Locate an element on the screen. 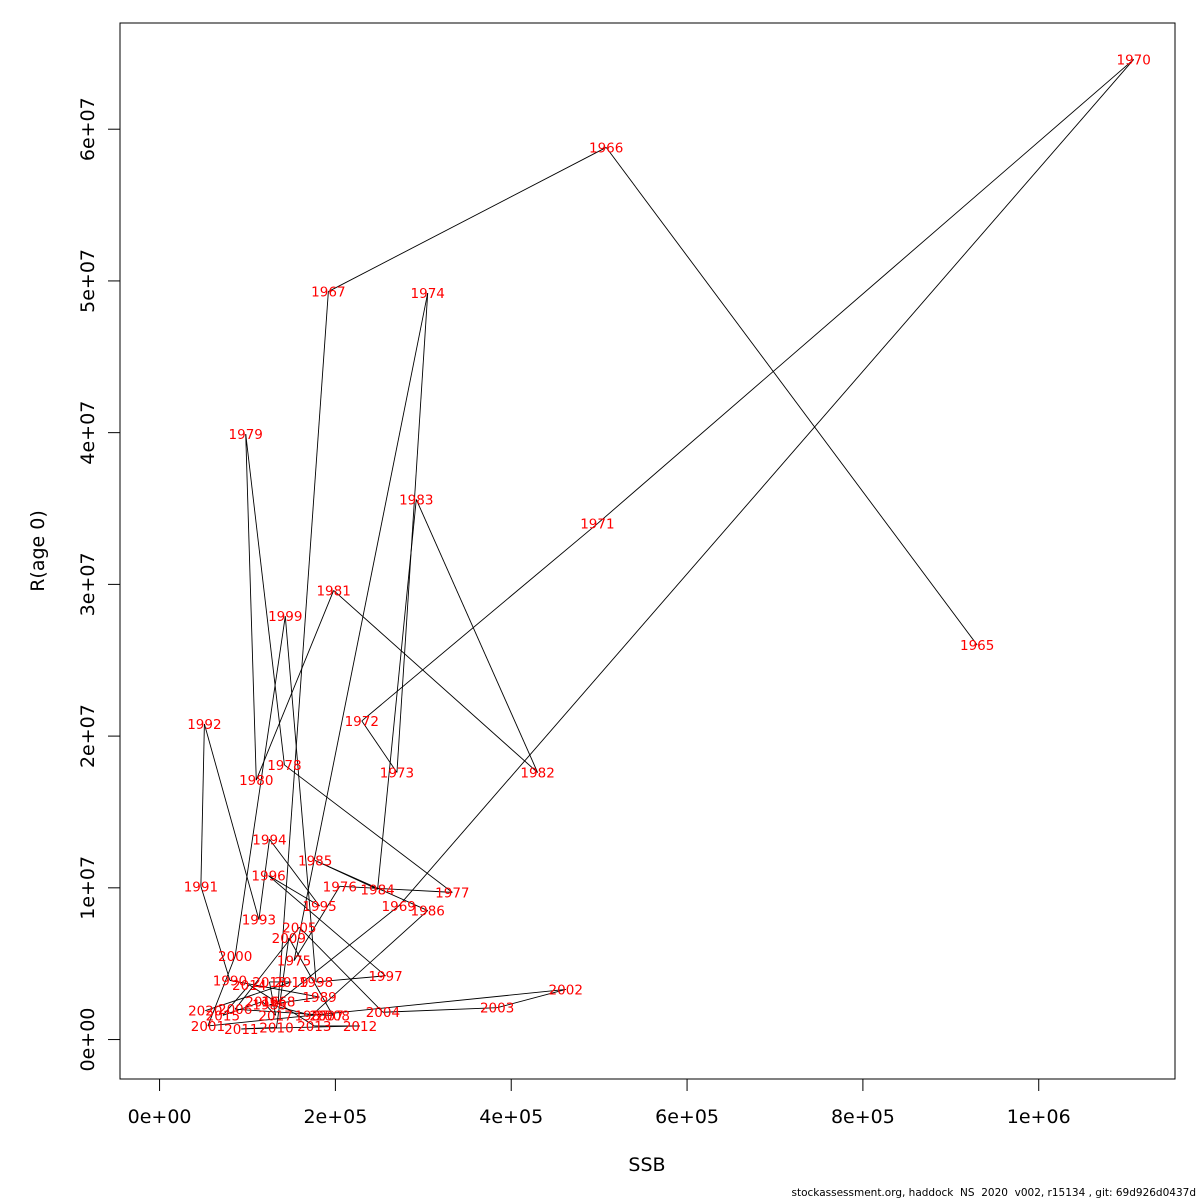 The width and height of the screenshot is (1200, 1200). trajectory-segment-1985-1986 is located at coordinates (371, 885).